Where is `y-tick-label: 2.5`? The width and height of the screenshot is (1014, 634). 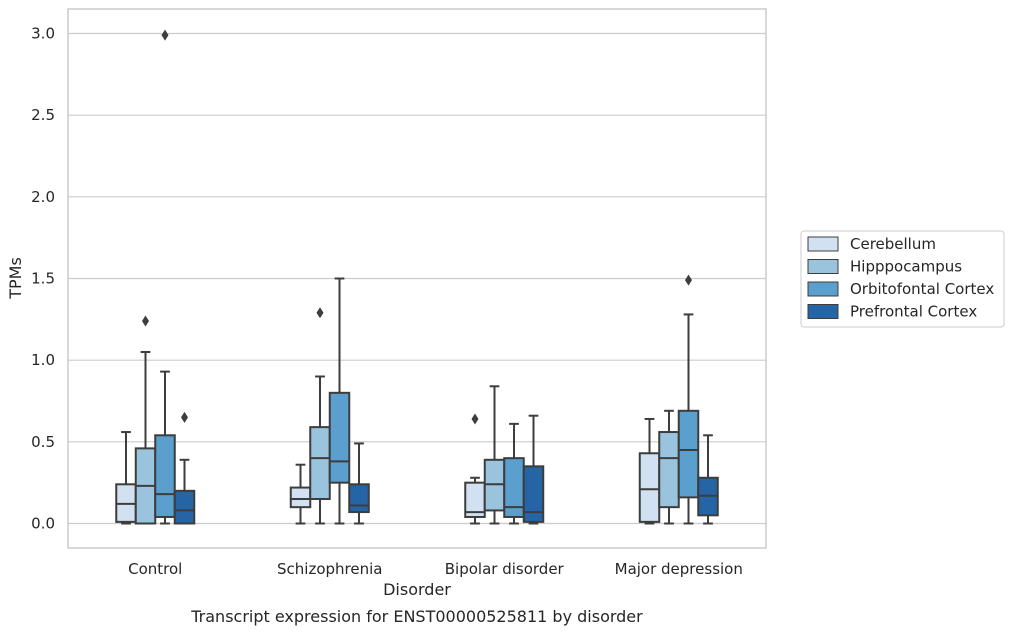 y-tick-label: 2.5 is located at coordinates (43, 115).